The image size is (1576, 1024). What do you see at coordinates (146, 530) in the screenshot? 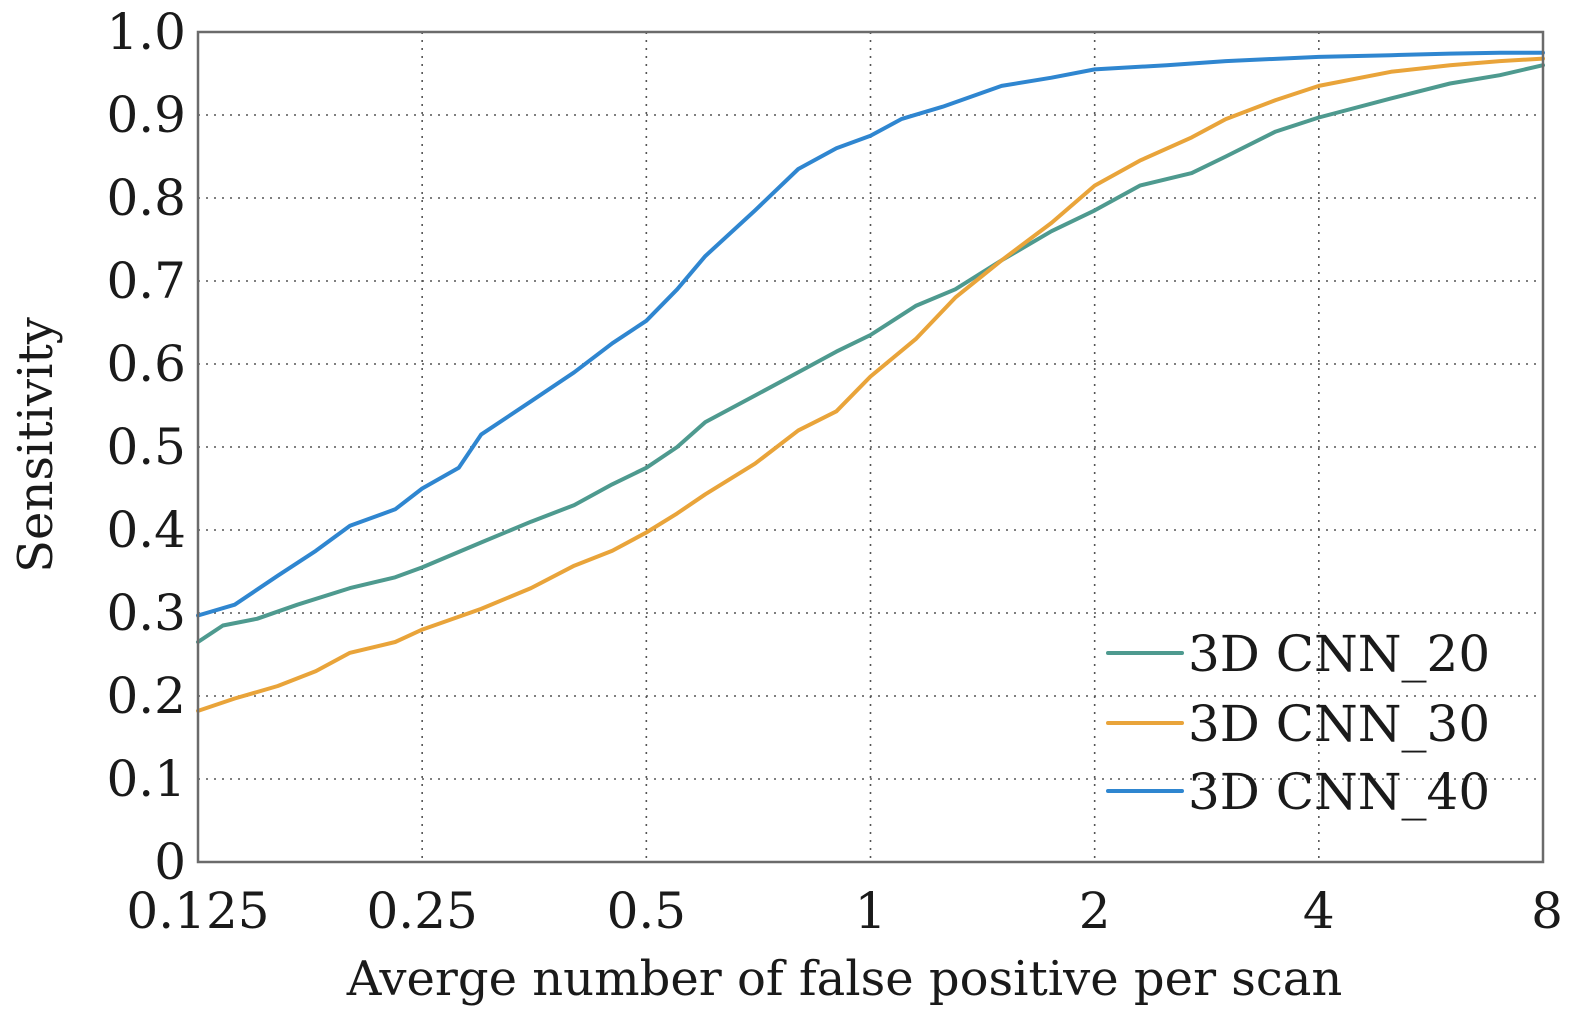
I see `y-tick-label: 0.4` at bounding box center [146, 530].